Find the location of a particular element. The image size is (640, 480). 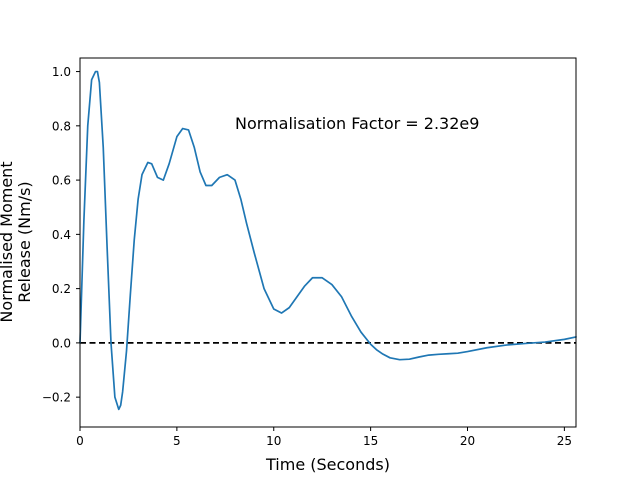

x-tick-label: 15 is located at coordinates (370, 441).